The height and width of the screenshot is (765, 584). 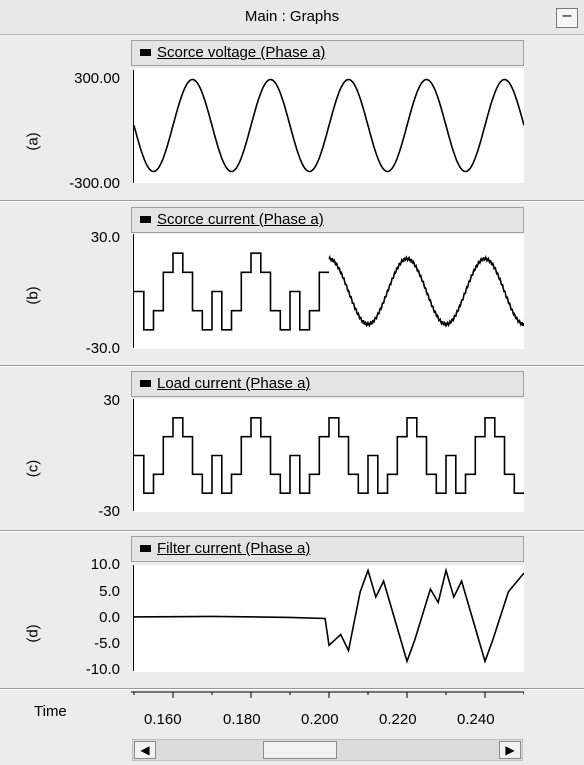 What do you see at coordinates (33, 468) in the screenshot?
I see `graph-c-row-label: (c)` at bounding box center [33, 468].